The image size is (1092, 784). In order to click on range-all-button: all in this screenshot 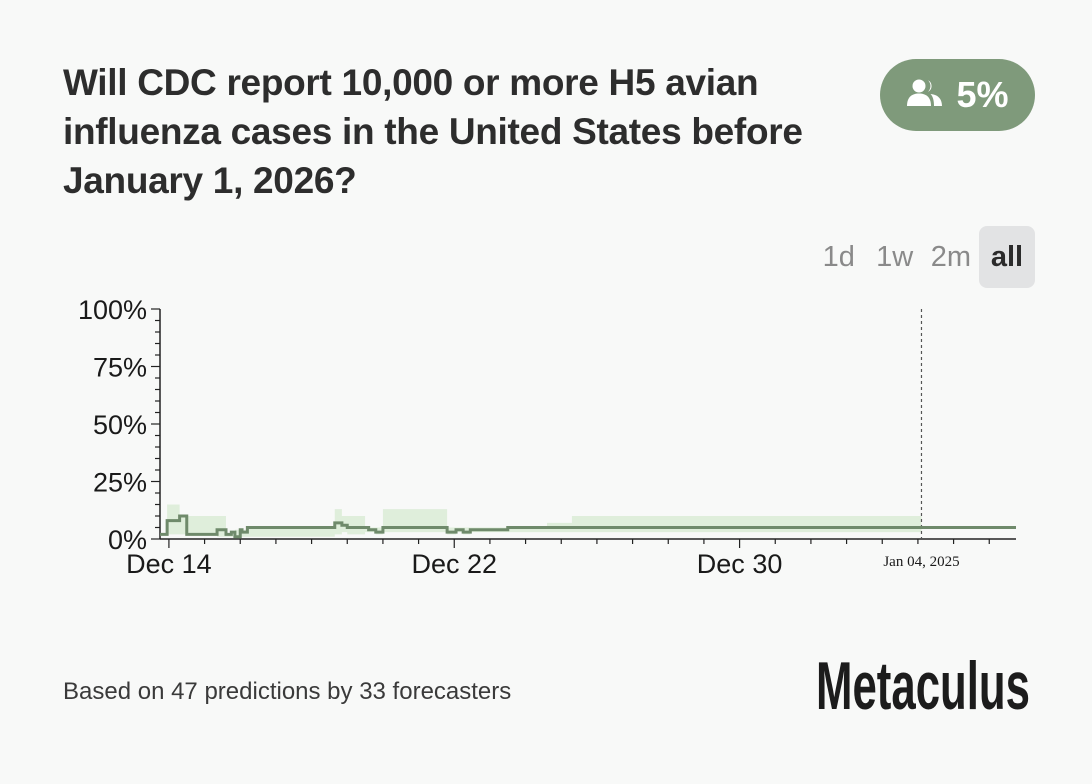, I will do `click(1007, 257)`.